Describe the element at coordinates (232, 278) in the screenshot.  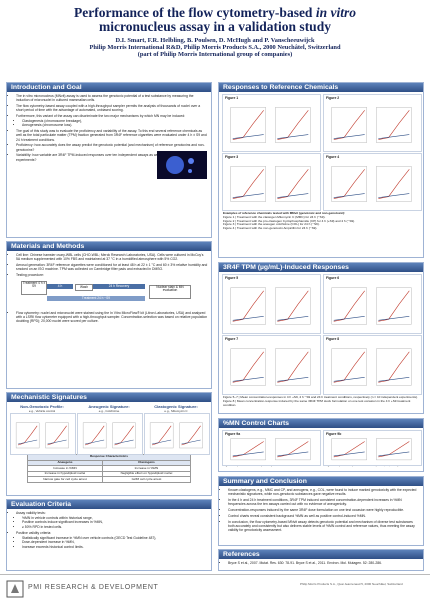
I see `figure-label: Figure 5` at that location.